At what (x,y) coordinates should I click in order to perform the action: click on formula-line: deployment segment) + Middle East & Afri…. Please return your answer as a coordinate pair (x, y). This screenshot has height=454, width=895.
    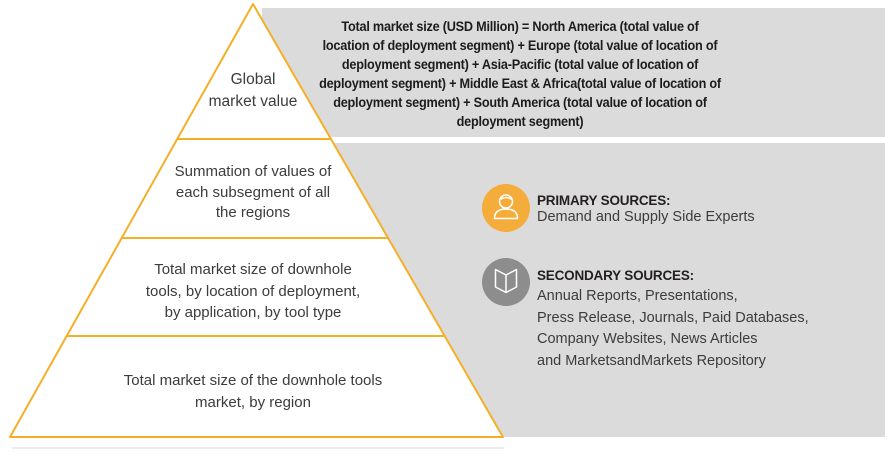
    Looking at the image, I should click on (520, 83).